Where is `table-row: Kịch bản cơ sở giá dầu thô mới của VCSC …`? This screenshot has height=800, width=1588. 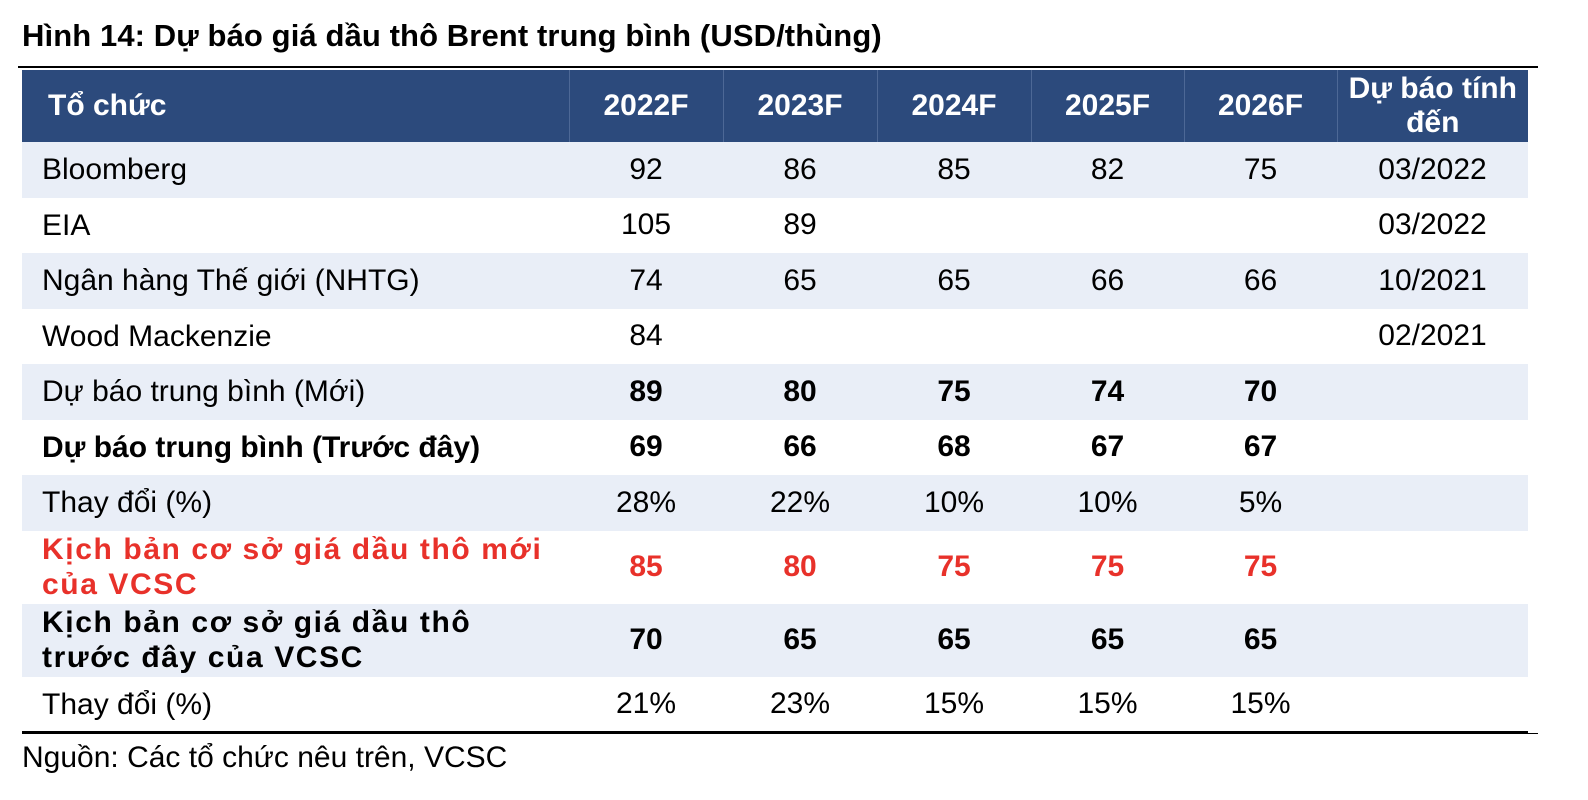
table-row: Kịch bản cơ sở giá dầu thô mới của VCSC … is located at coordinates (775, 567).